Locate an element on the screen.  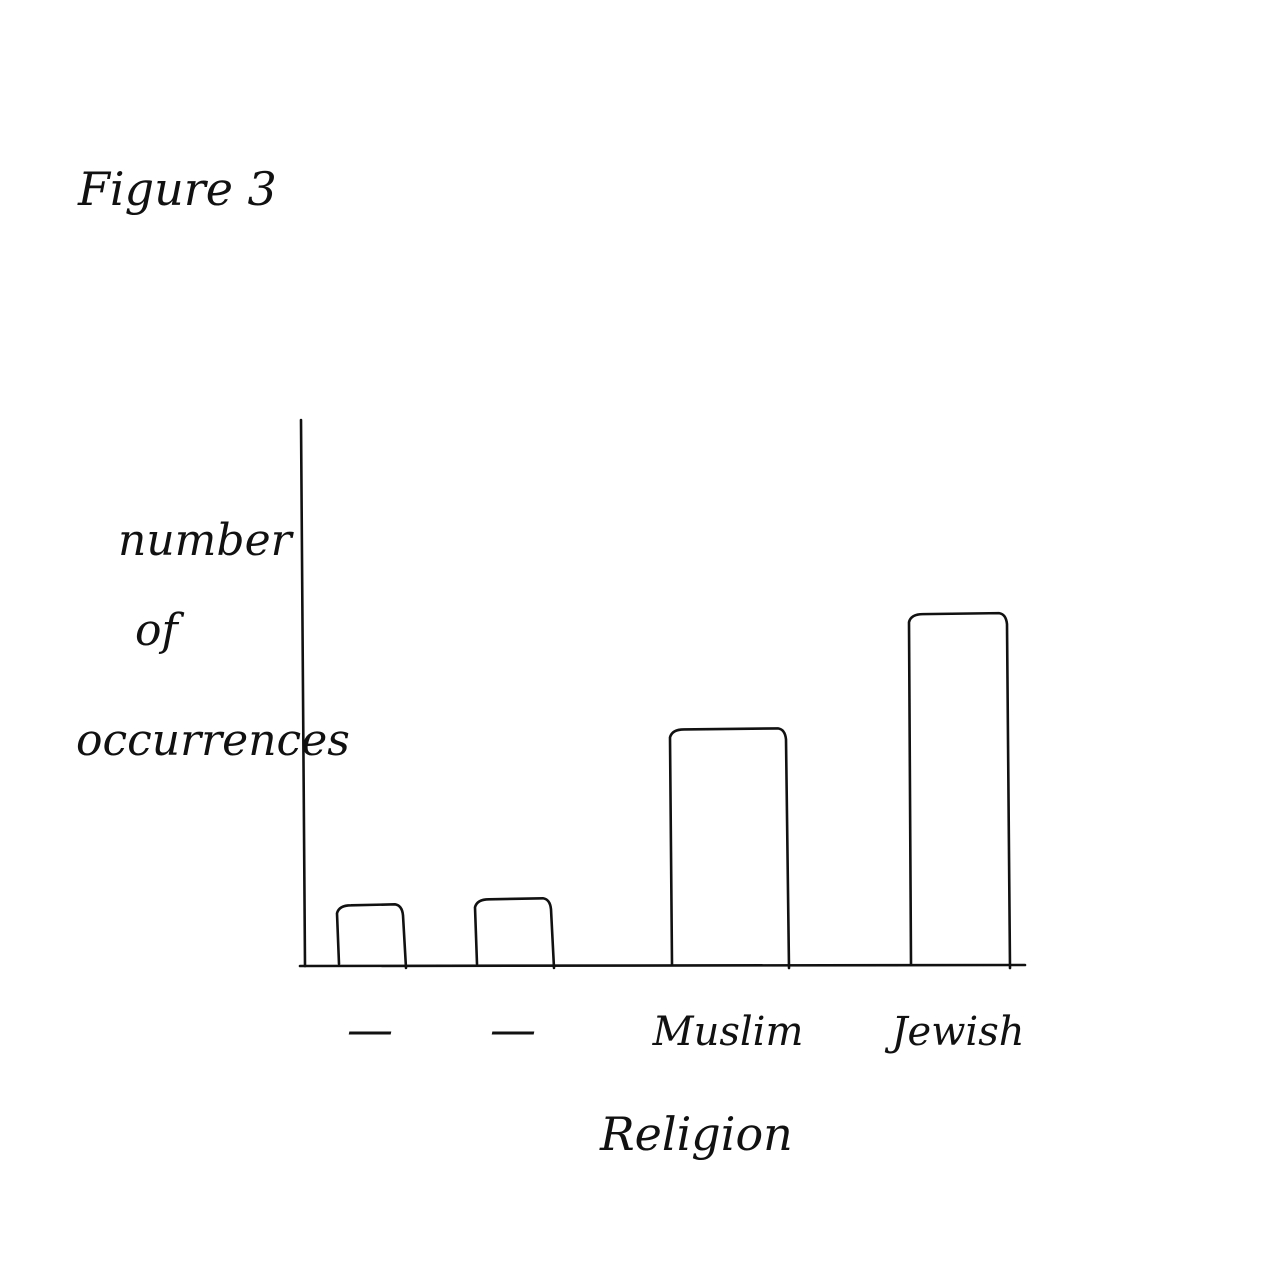
y-axis-label-line-2: of is located at coordinates (159, 630).